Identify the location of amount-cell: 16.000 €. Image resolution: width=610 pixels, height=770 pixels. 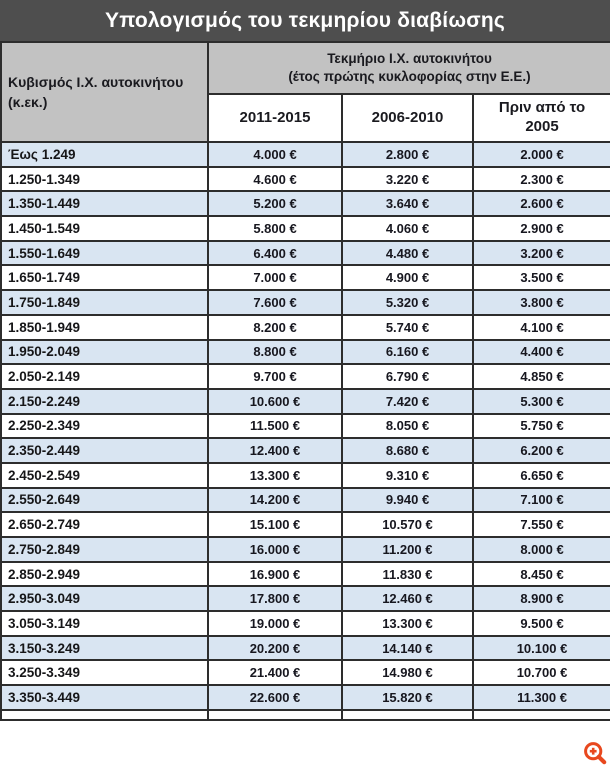
(275, 549).